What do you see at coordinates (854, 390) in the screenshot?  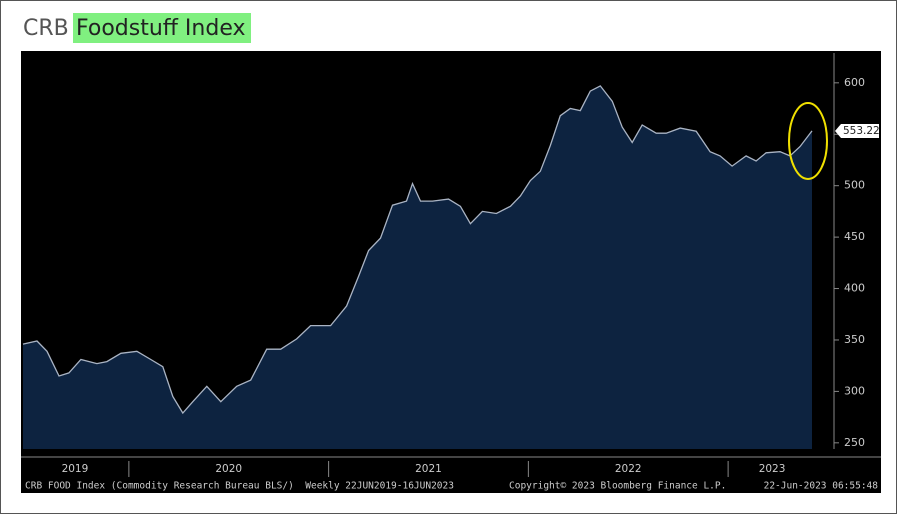 I see `y-tick-label: 300` at bounding box center [854, 390].